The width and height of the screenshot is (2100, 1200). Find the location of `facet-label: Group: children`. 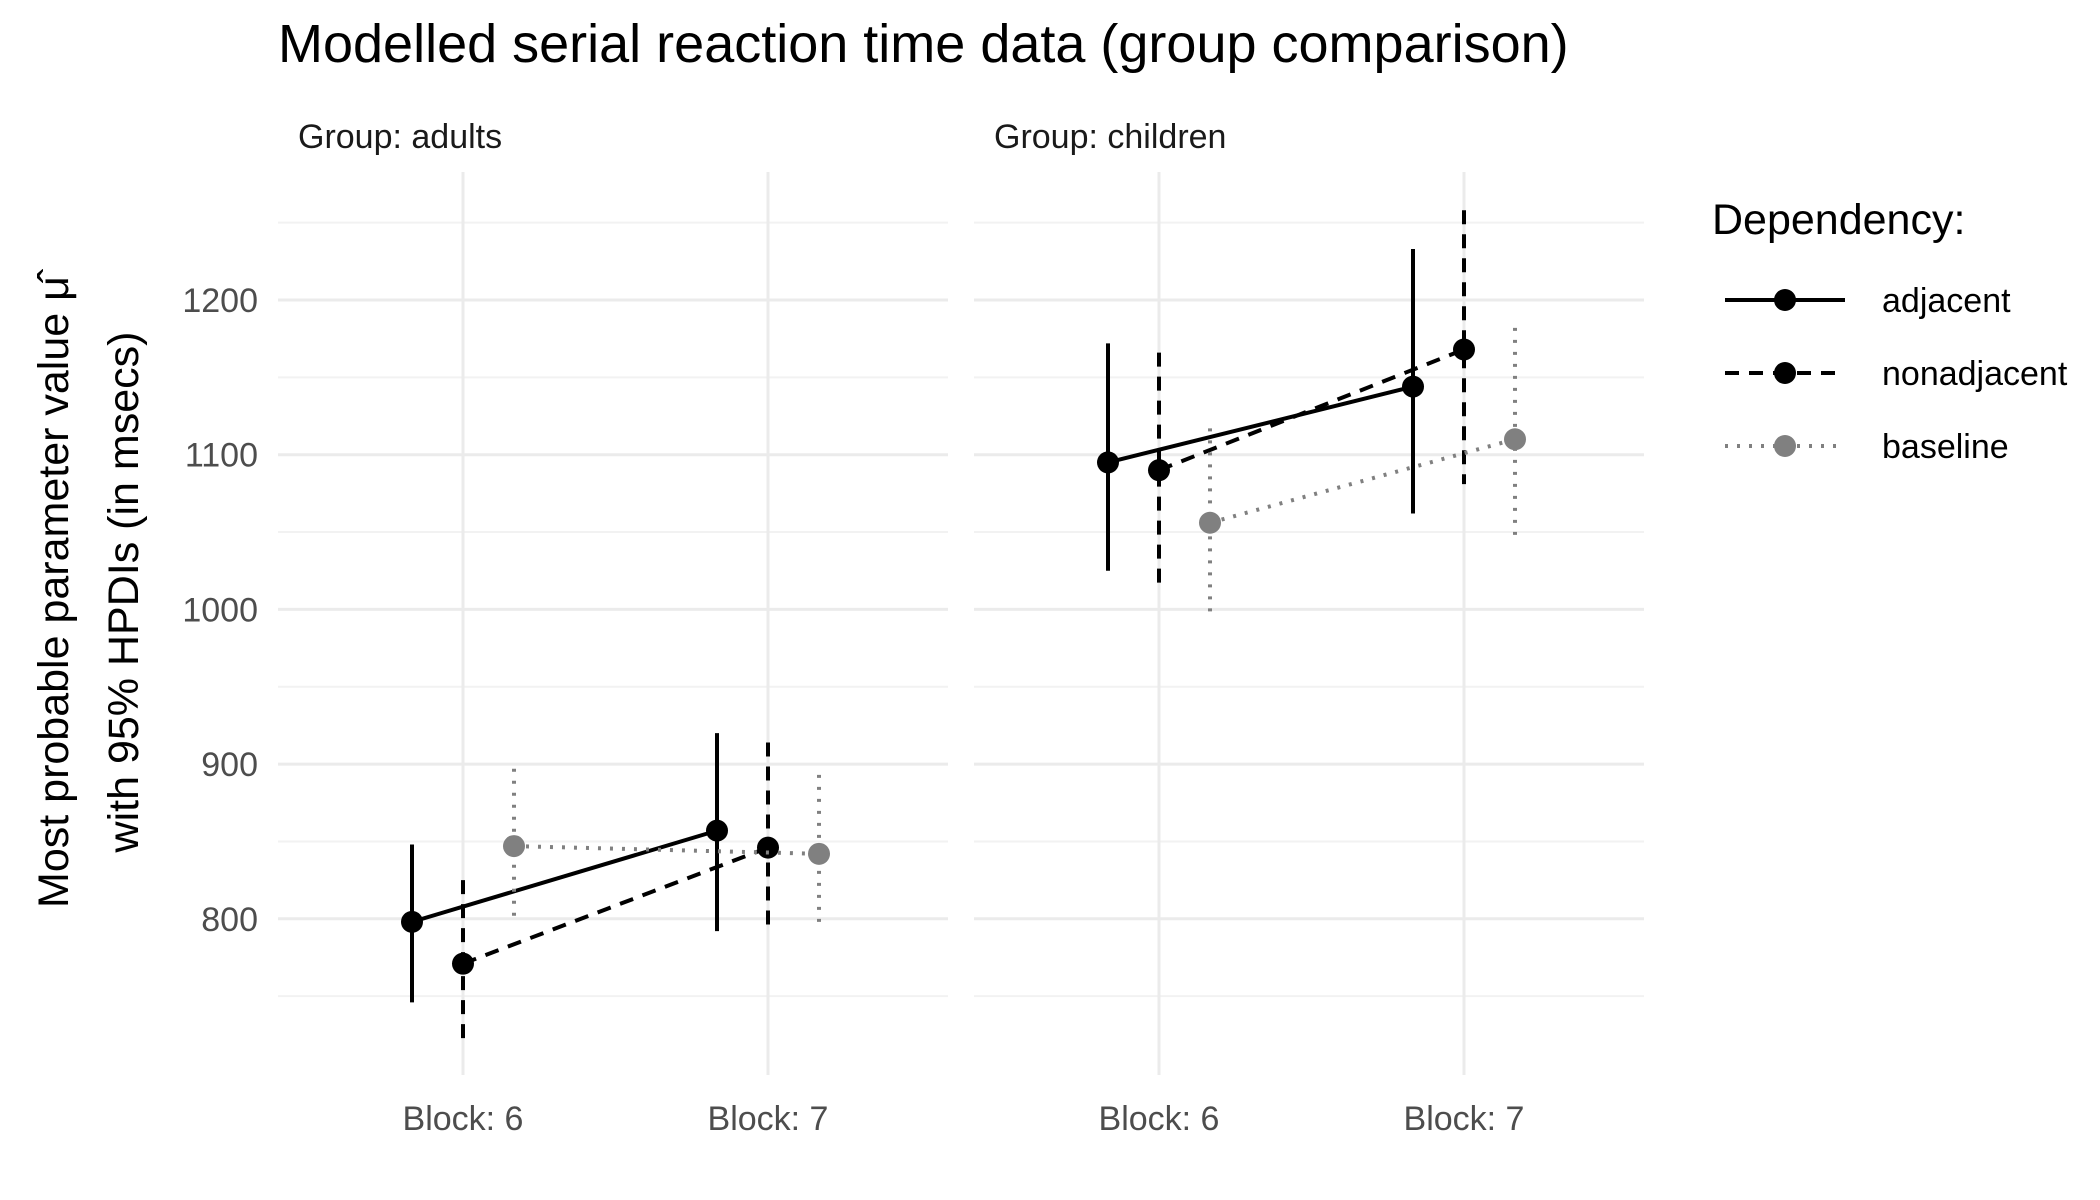

facet-label: Group: children is located at coordinates (1110, 137).